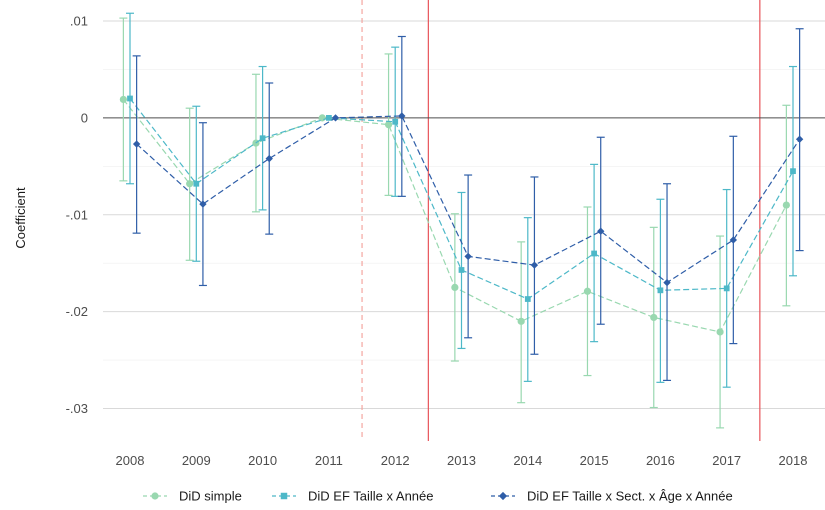  Describe the element at coordinates (726, 460) in the screenshot. I see `x-tick-label: 2017` at that location.